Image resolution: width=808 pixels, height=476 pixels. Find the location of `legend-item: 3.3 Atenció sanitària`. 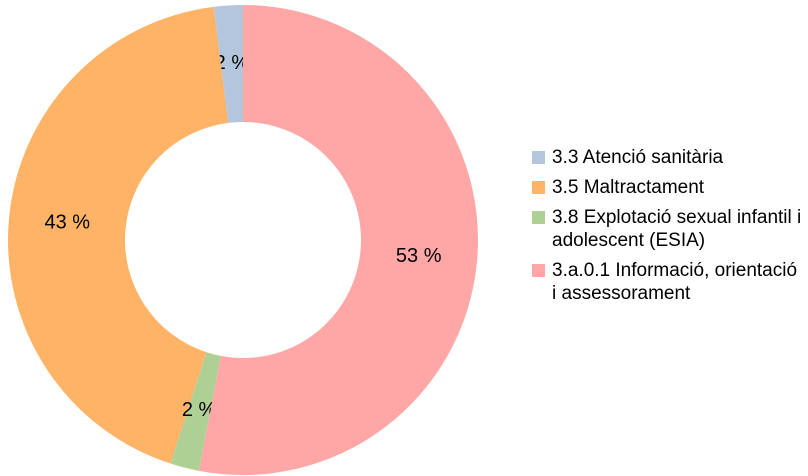

legend-item: 3.3 Atenció sanitària is located at coordinates (667, 157).